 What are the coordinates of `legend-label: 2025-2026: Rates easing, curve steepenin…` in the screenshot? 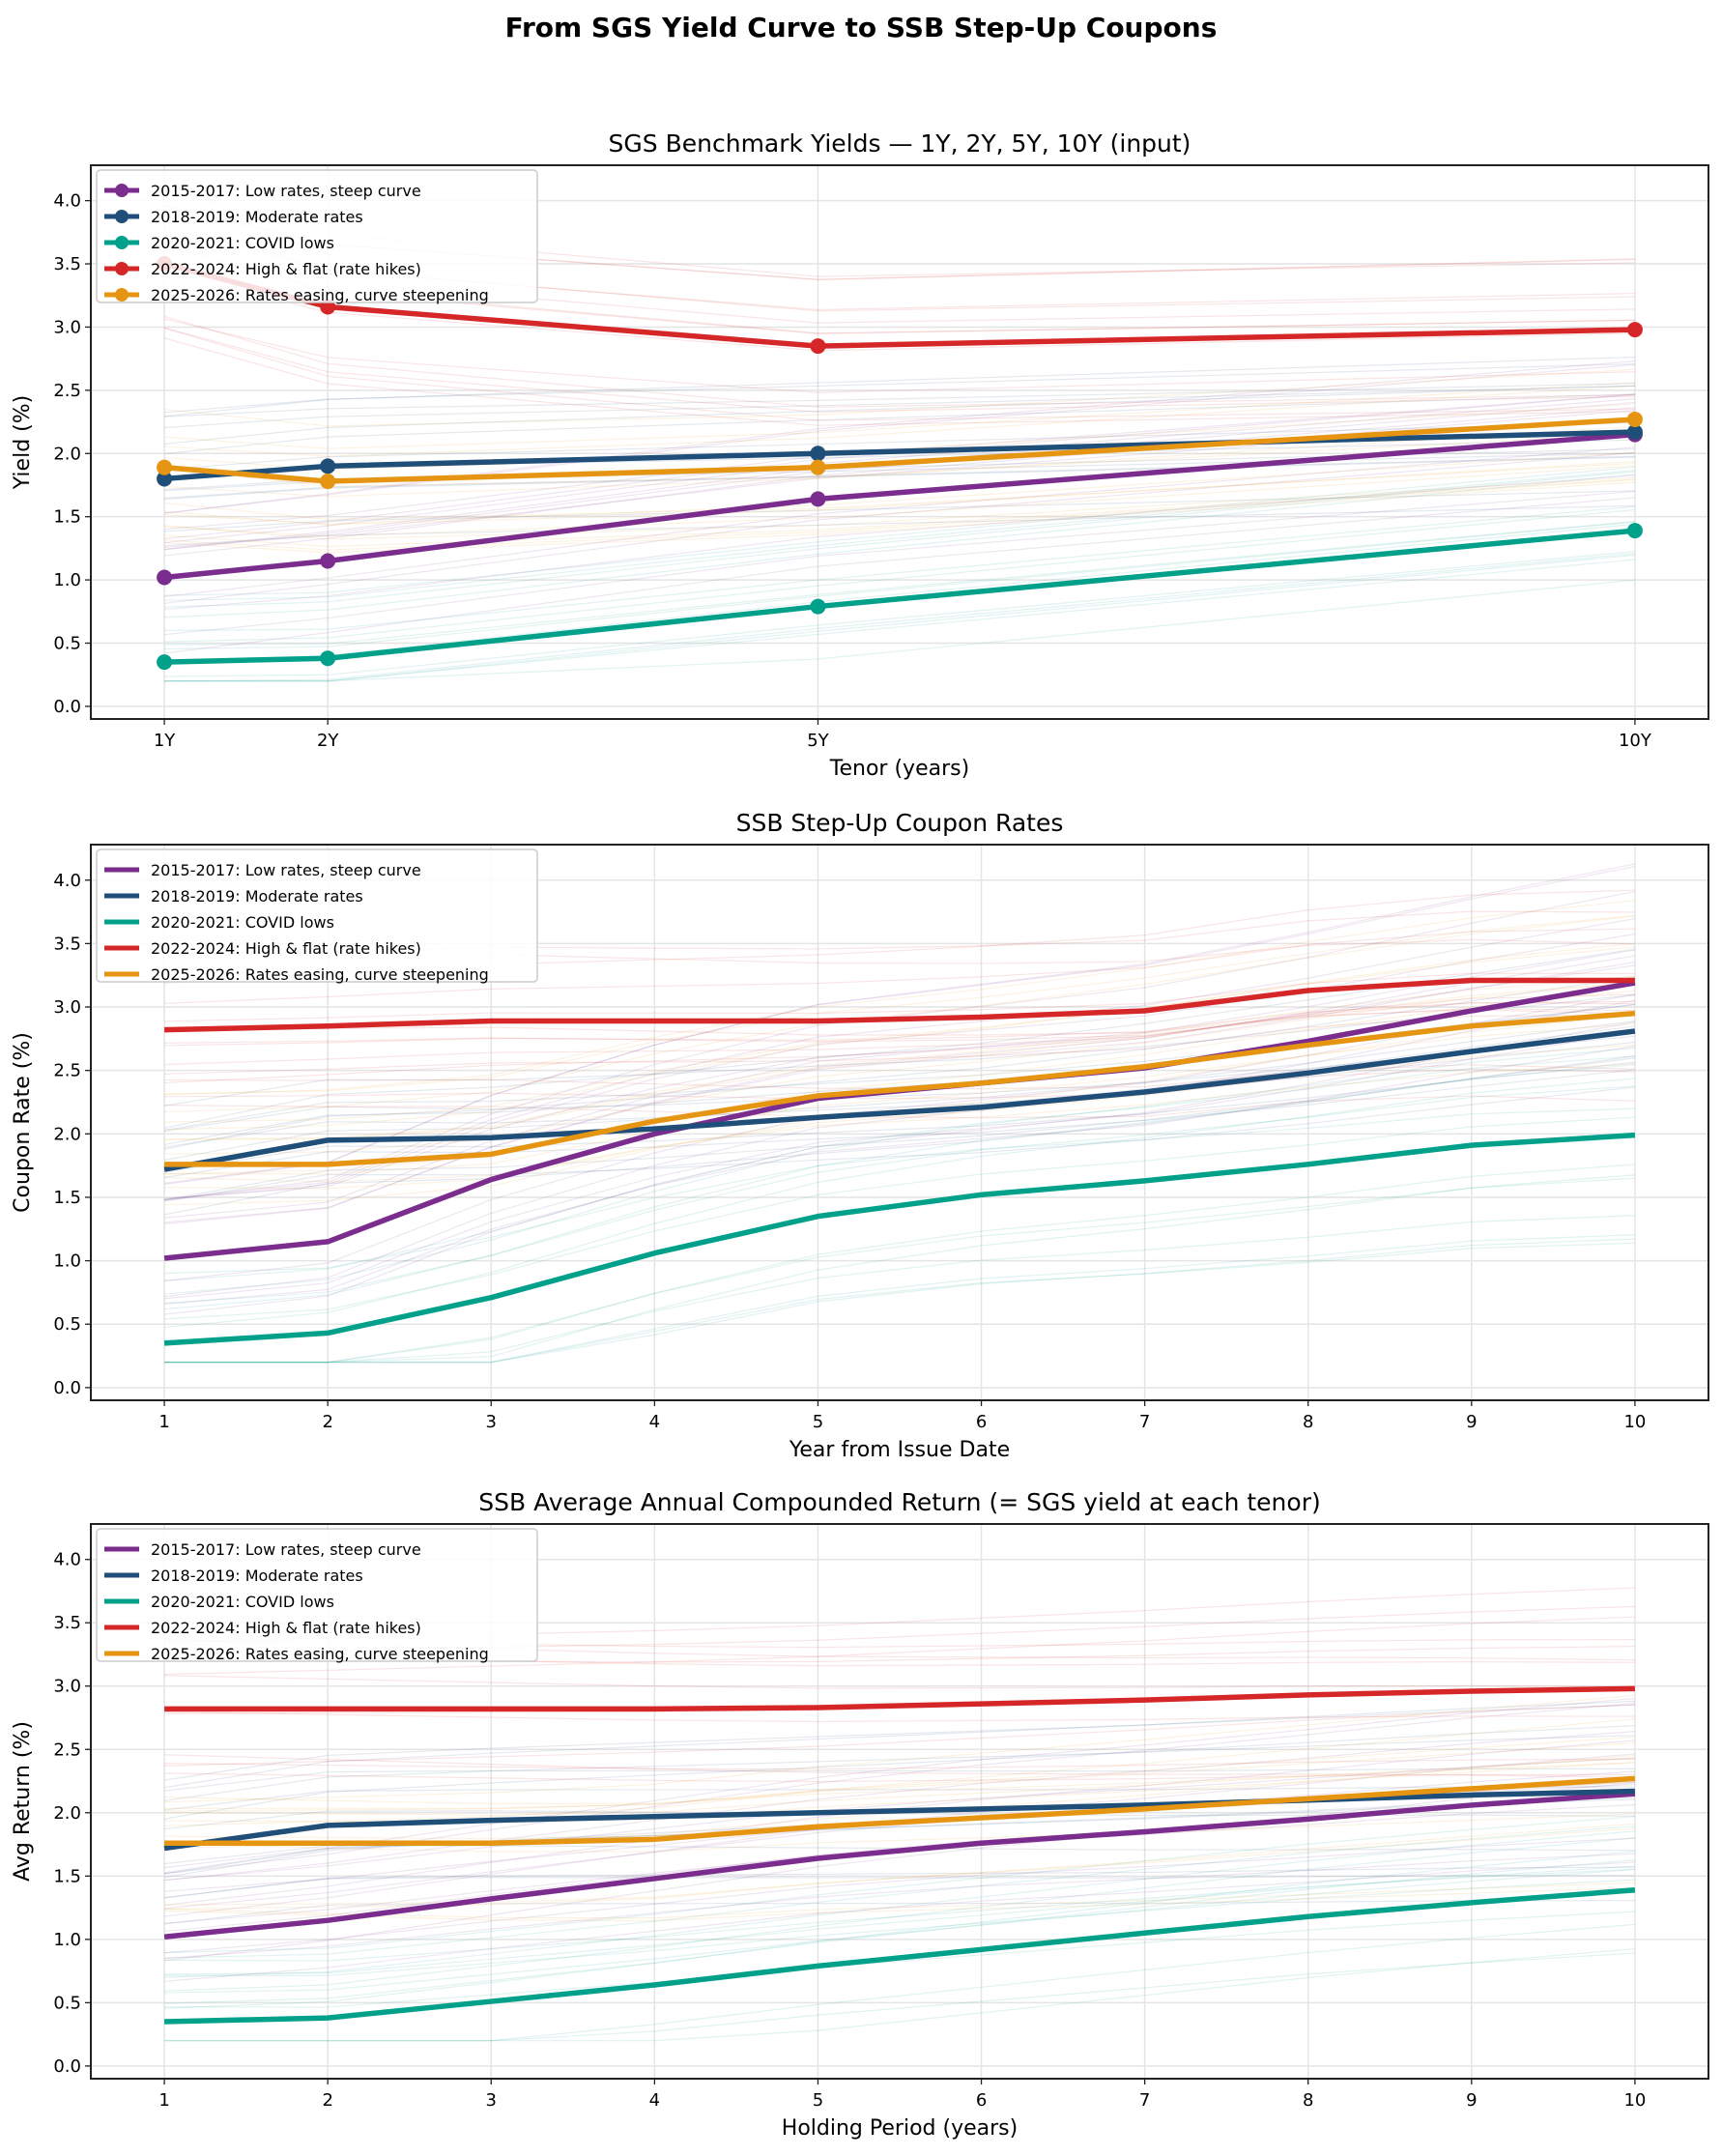 It's located at (320, 1654).